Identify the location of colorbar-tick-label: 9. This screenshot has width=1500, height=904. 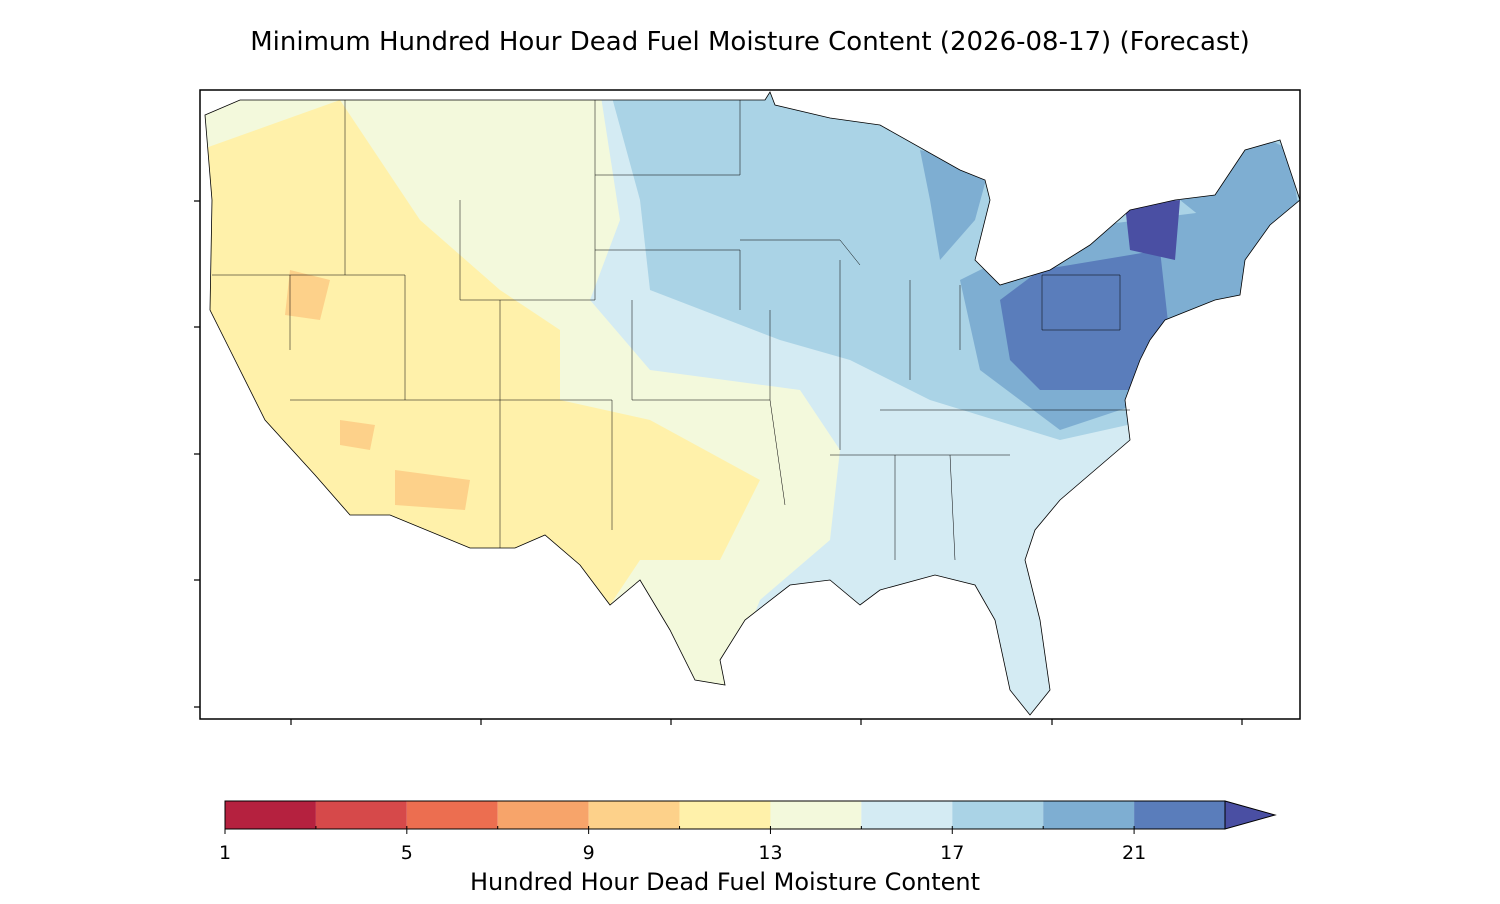
(589, 853).